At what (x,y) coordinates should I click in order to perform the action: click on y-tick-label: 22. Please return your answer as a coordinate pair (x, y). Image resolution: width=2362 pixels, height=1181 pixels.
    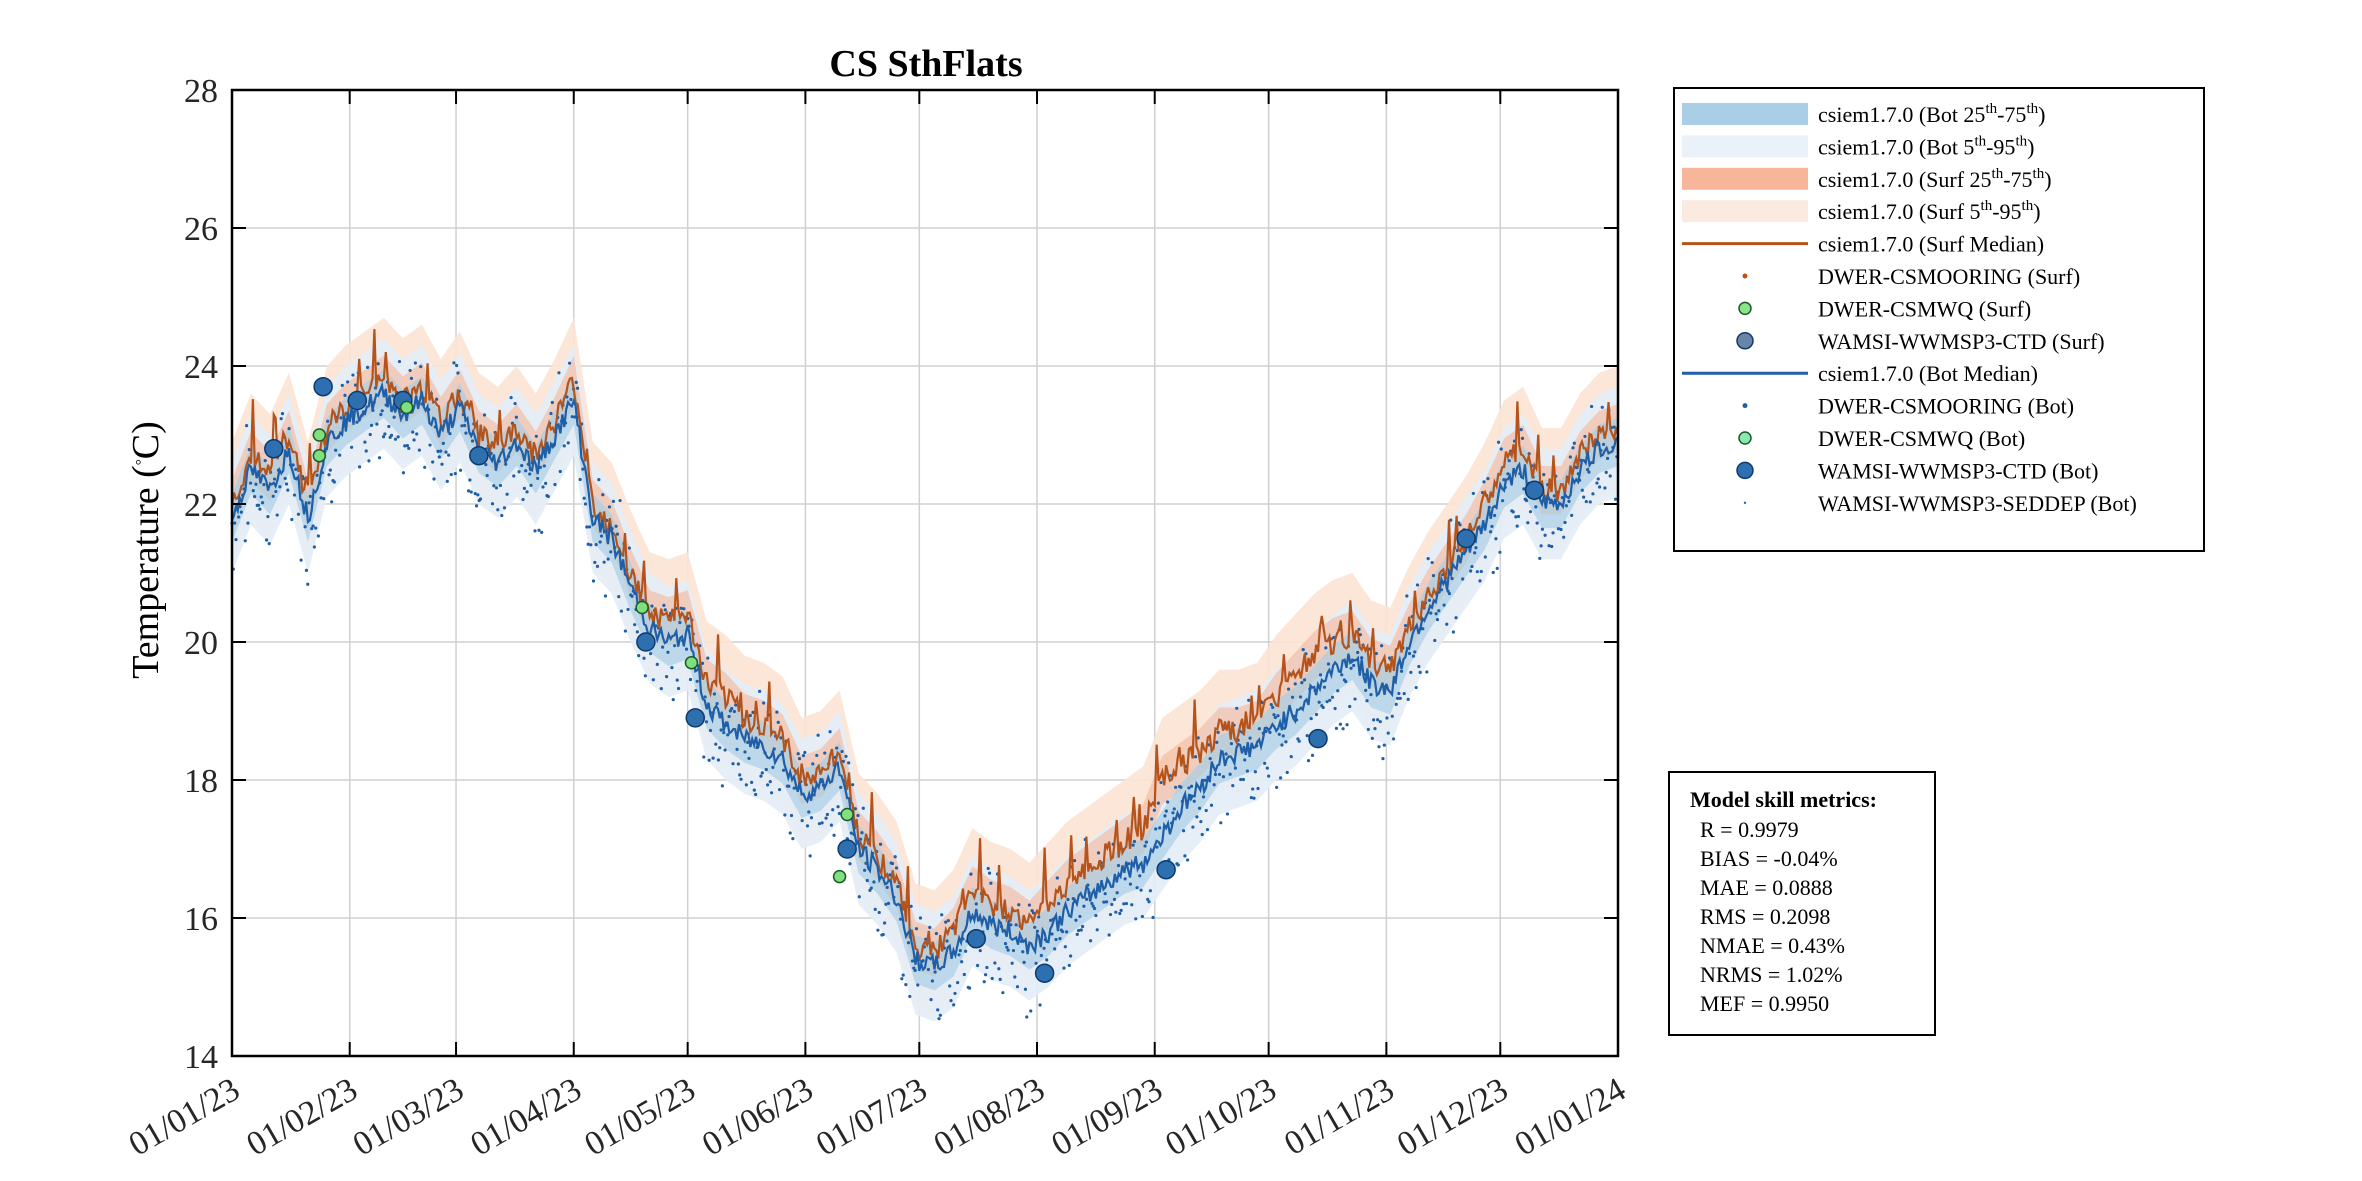
    Looking at the image, I should click on (201, 505).